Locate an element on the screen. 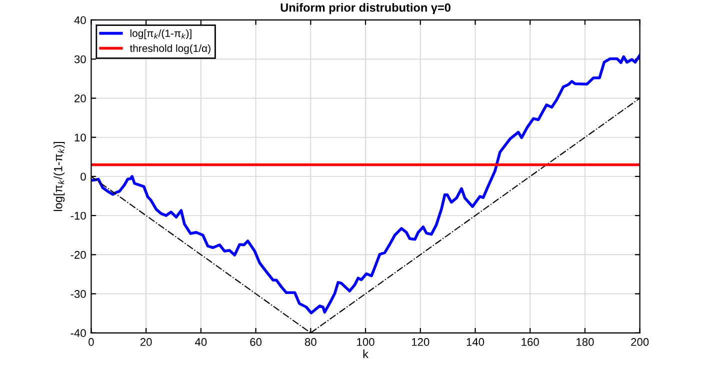  x-tick-label: 60 is located at coordinates (256, 342).